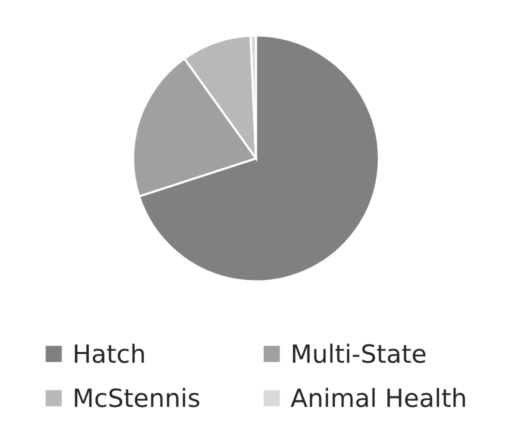 This screenshot has width=512, height=440. Describe the element at coordinates (377, 398) in the screenshot. I see `legend-label: Animal Health` at that location.